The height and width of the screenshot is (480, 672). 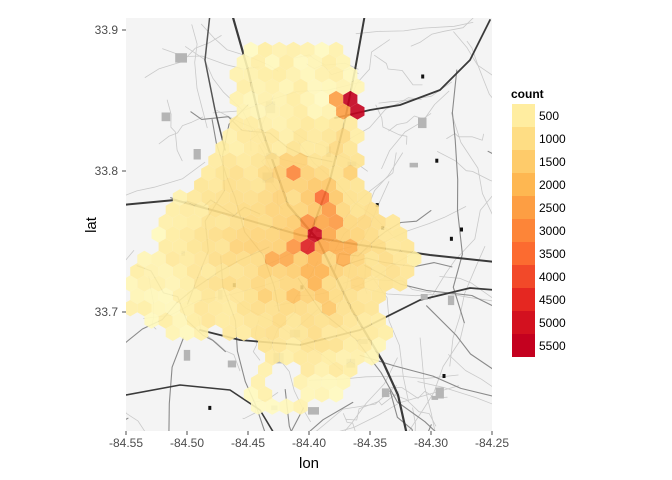 I want to click on legend-key-5000: 5000, so click(x=539, y=322).